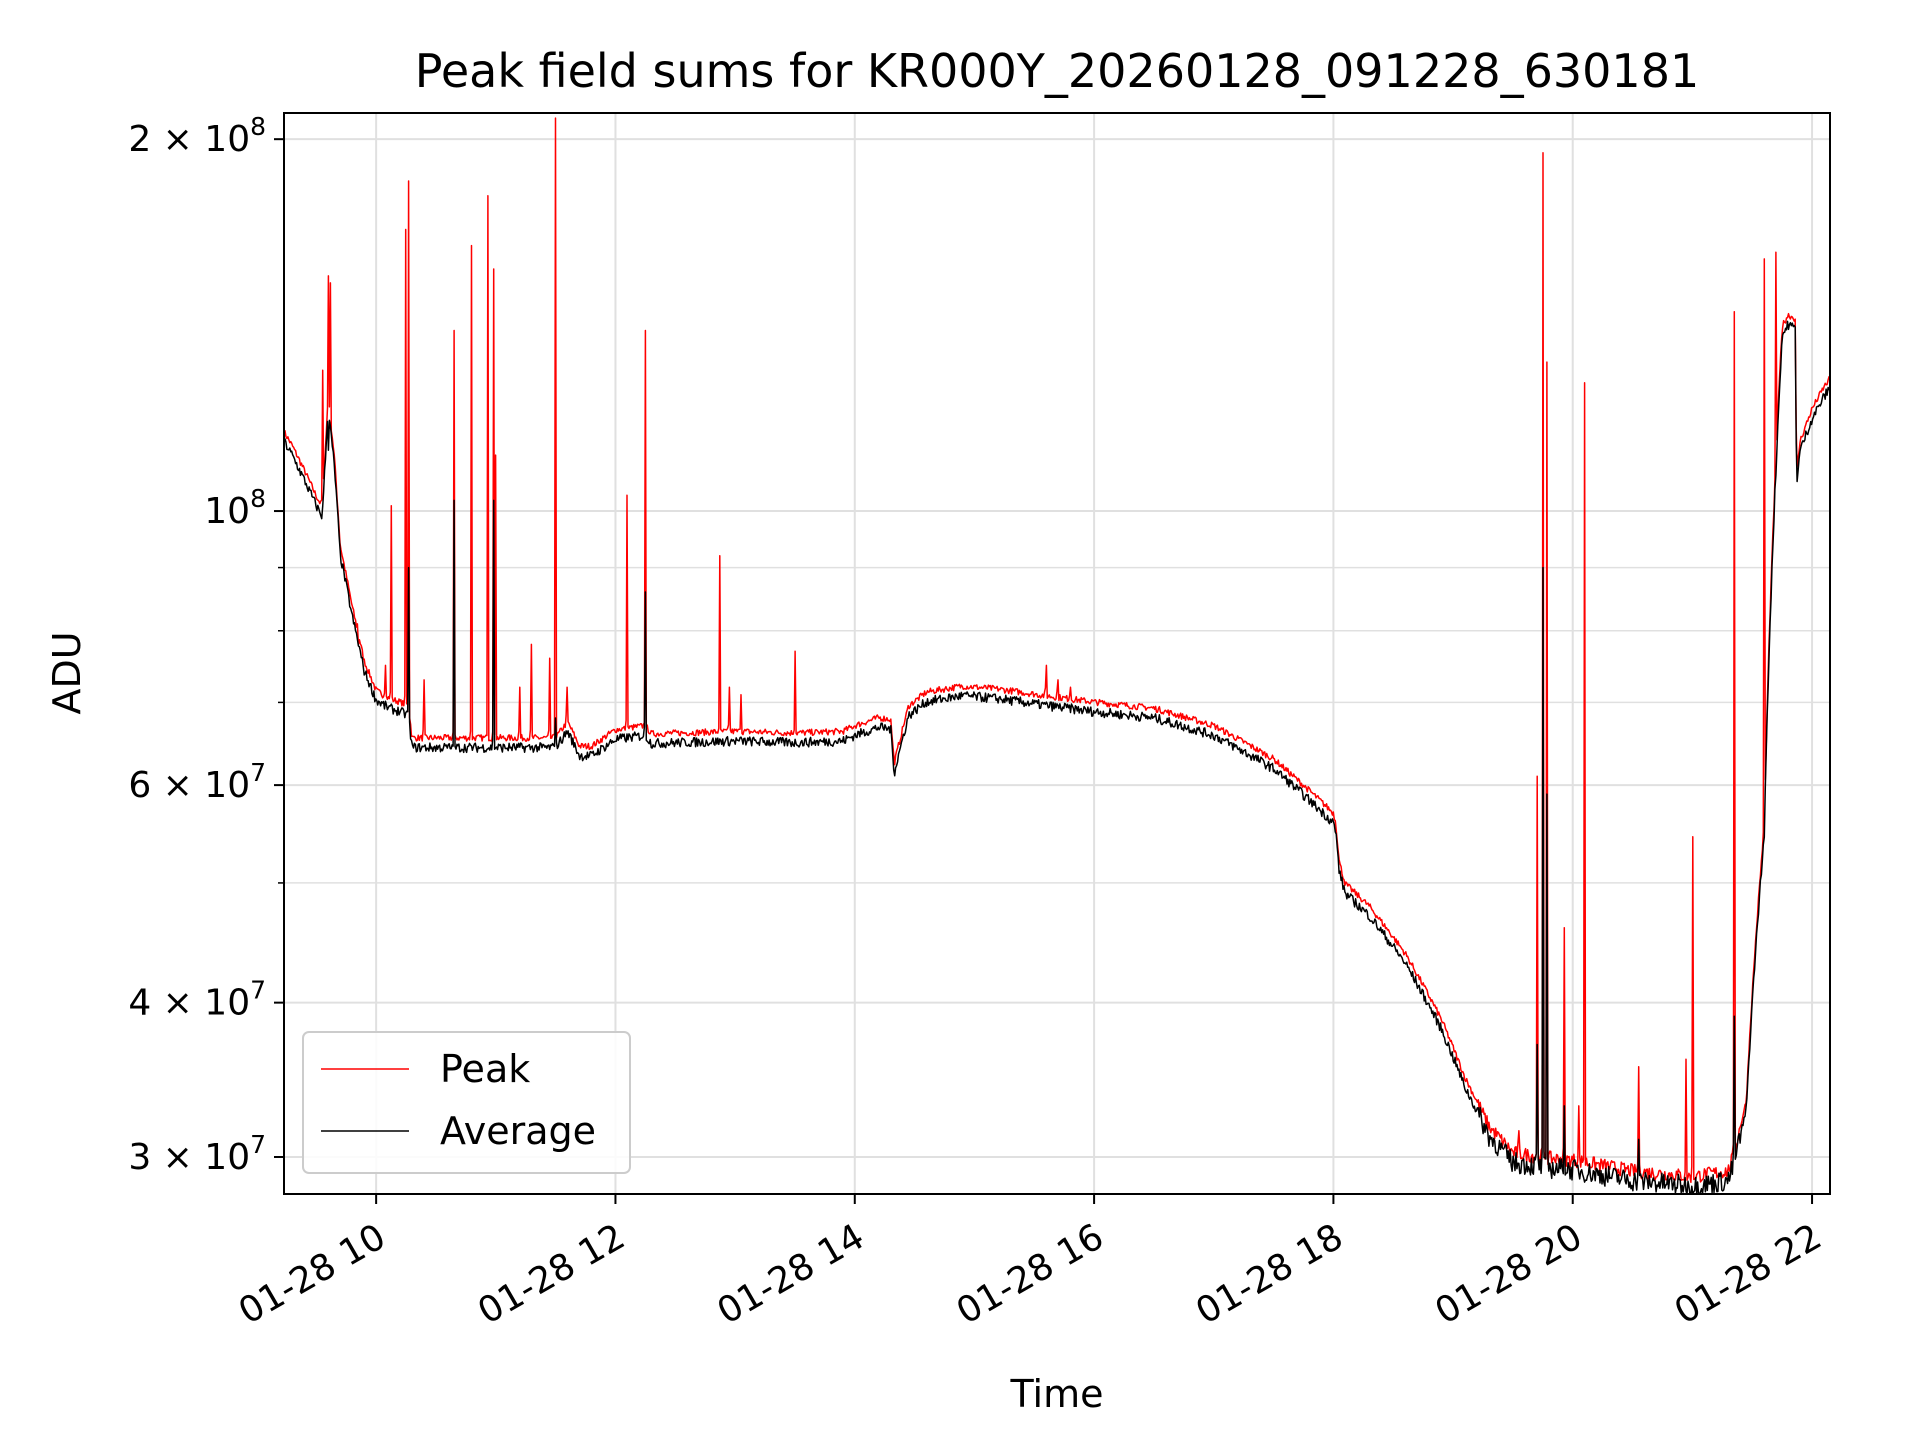  I want to click on y-tick-label-1: 4 × 107, so click(197, 1000).